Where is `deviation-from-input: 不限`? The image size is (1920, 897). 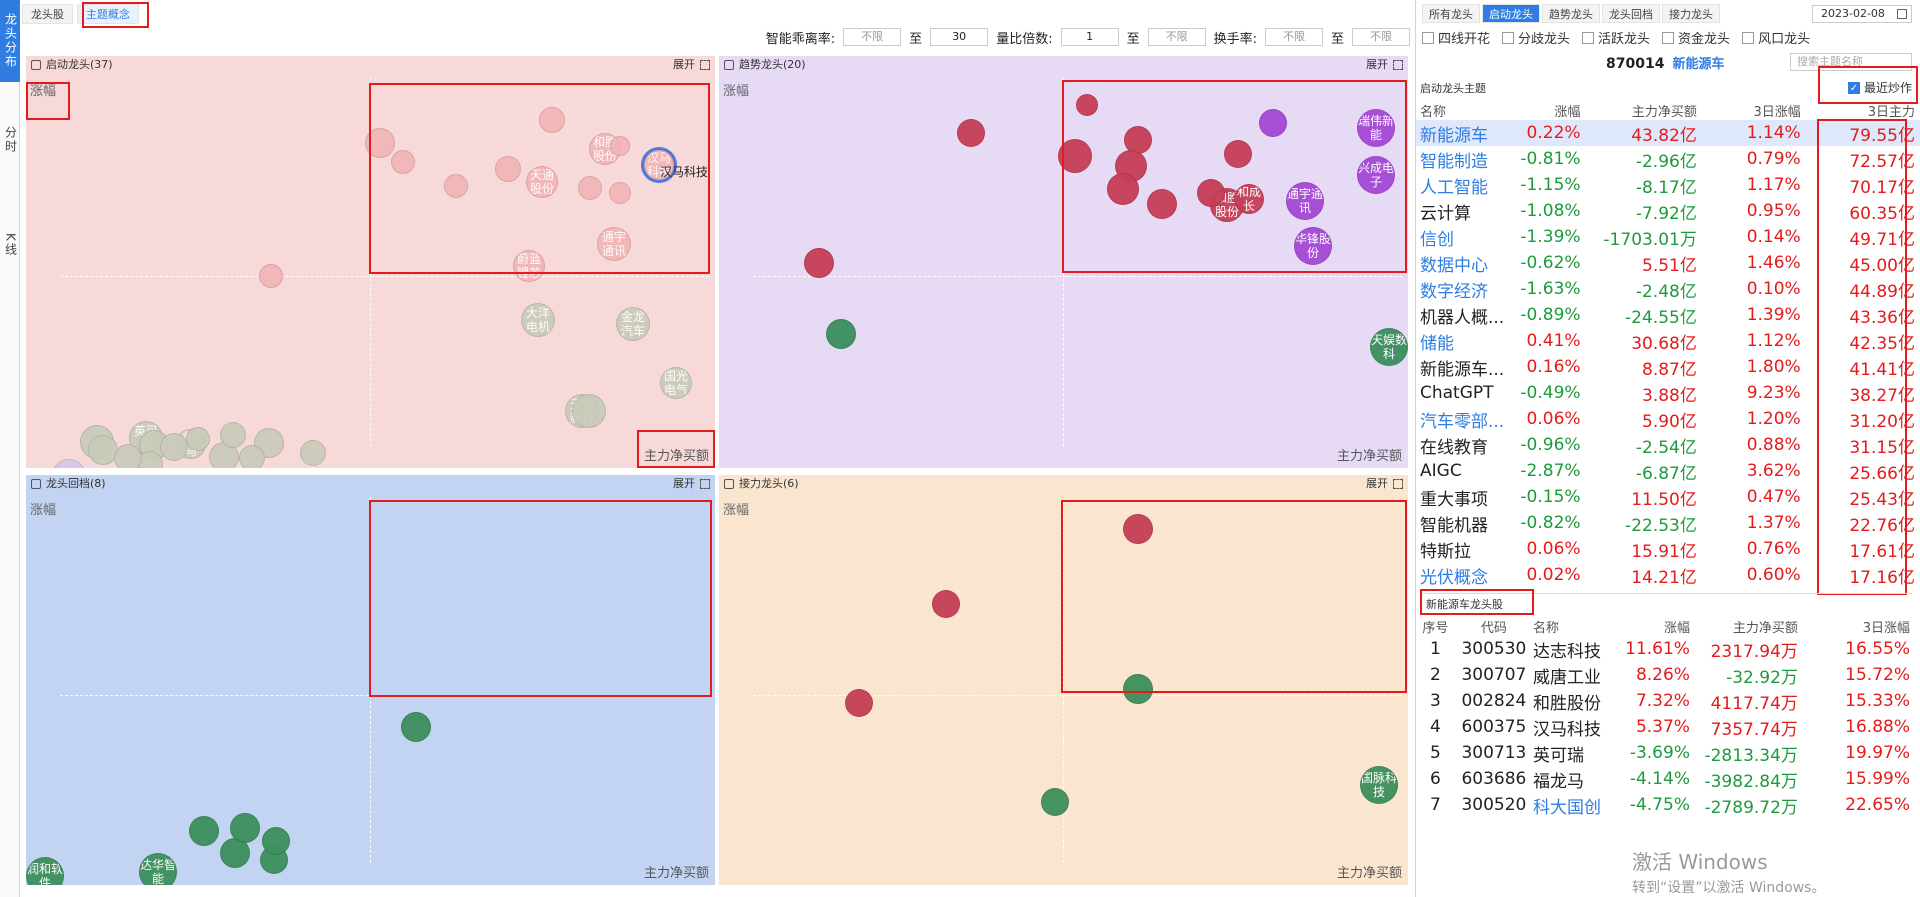 deviation-from-input: 不限 is located at coordinates (872, 37).